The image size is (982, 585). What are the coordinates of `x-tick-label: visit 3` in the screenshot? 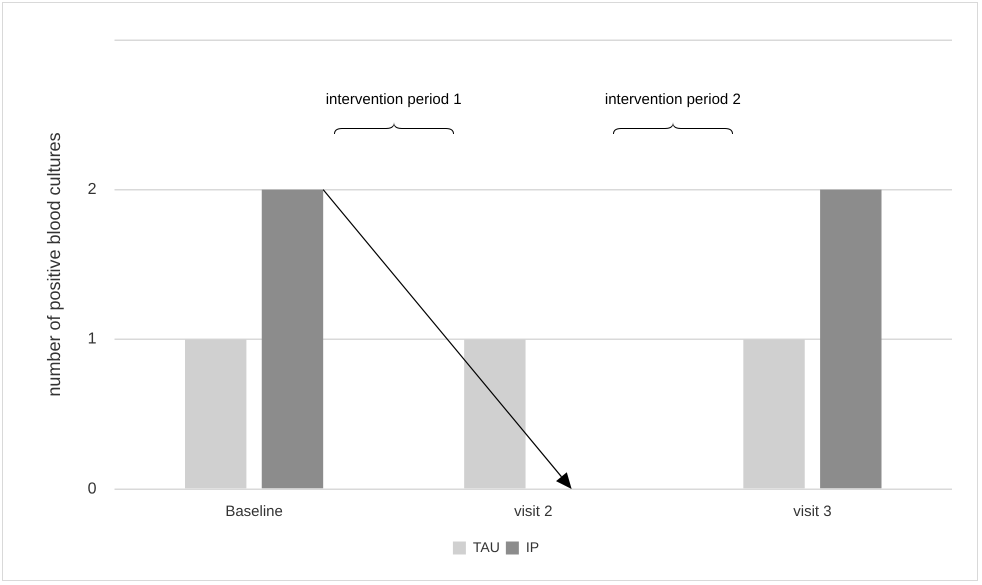 It's located at (812, 511).